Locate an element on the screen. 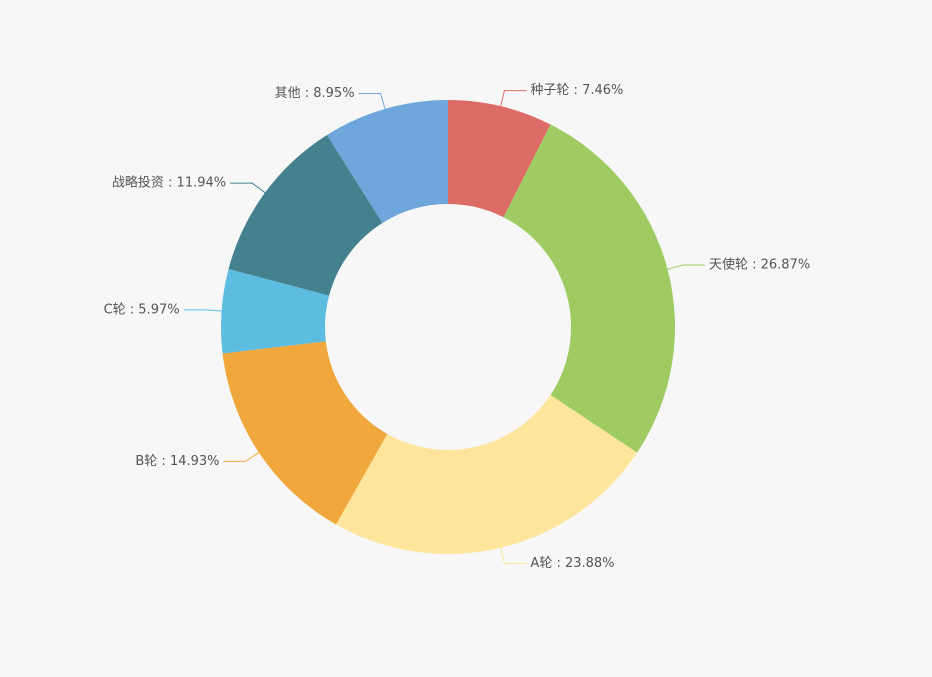 The height and width of the screenshot is (677, 932). data-label: B轮 : 14.93% is located at coordinates (177, 461).